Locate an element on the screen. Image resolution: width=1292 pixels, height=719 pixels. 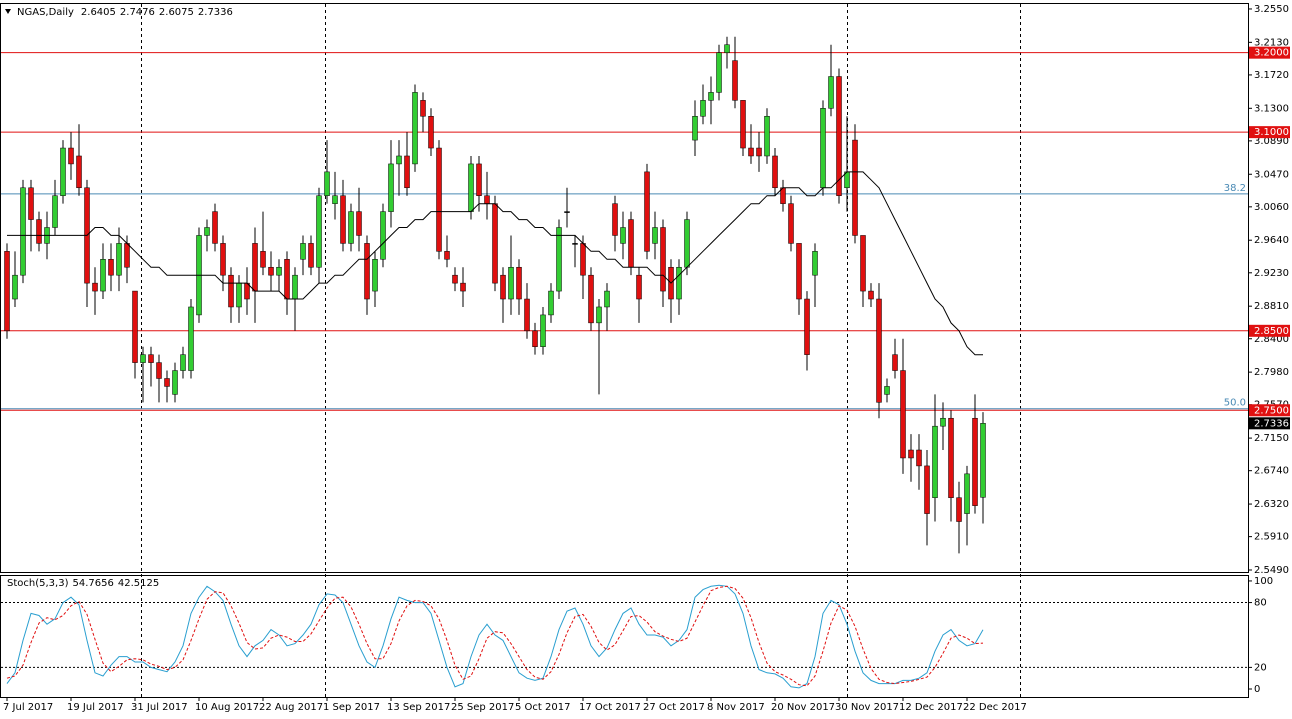
y-tick-label: 2.9230 is located at coordinates (1271, 273).